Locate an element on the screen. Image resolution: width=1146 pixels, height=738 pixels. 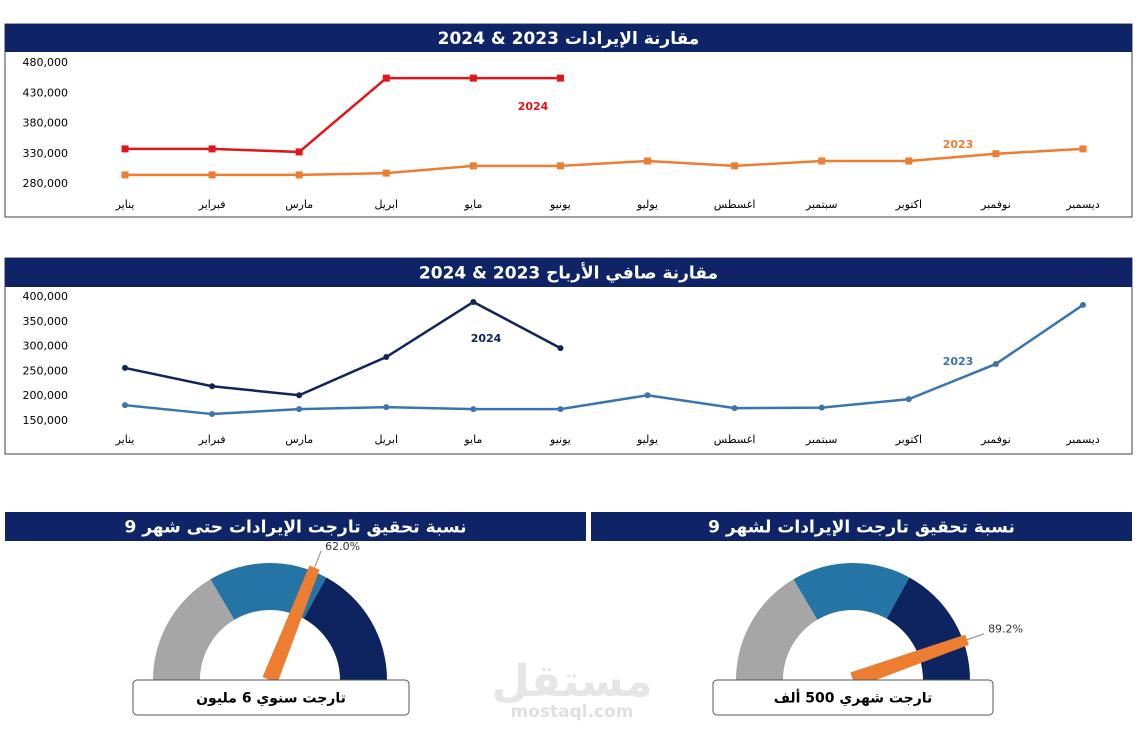
gauge-needle is located at coordinates (909, 661).